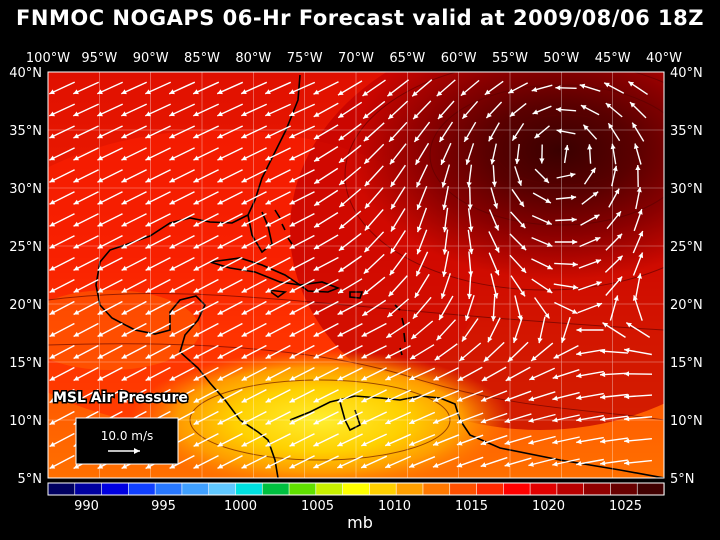  Describe the element at coordinates (686, 305) in the screenshot. I see `lat-tick-label-right: 20°N` at that location.